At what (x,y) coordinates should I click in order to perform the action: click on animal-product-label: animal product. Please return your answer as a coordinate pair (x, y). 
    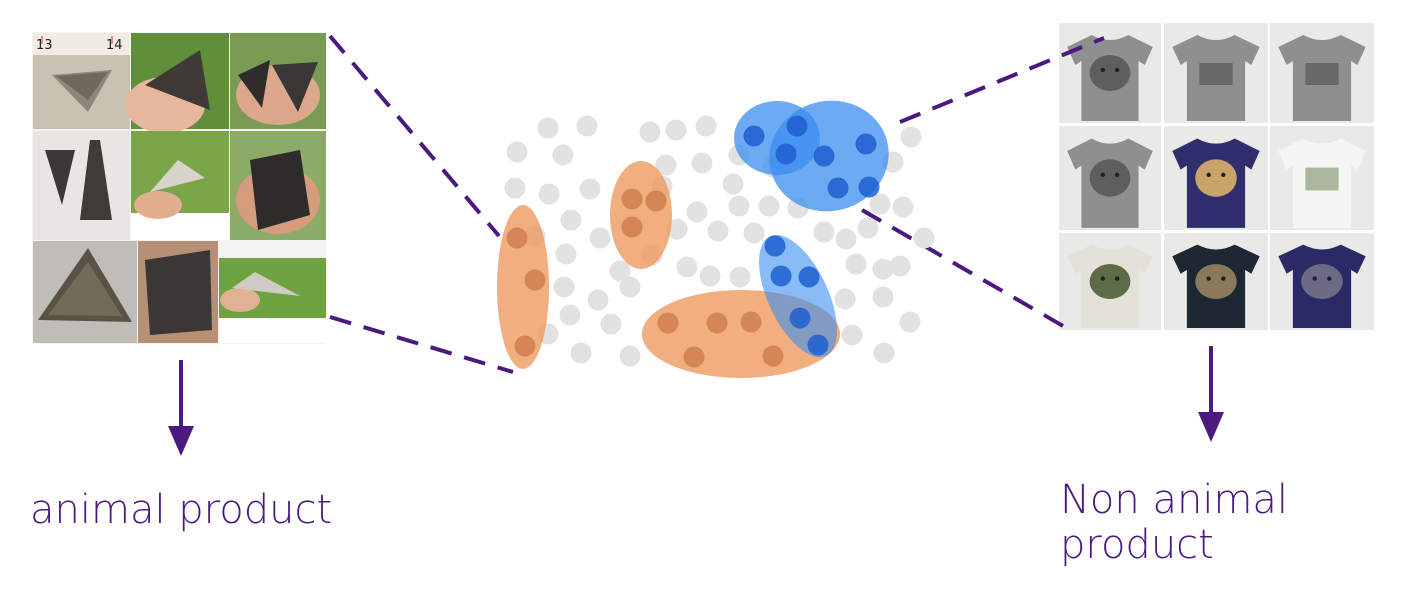
    Looking at the image, I should click on (181, 510).